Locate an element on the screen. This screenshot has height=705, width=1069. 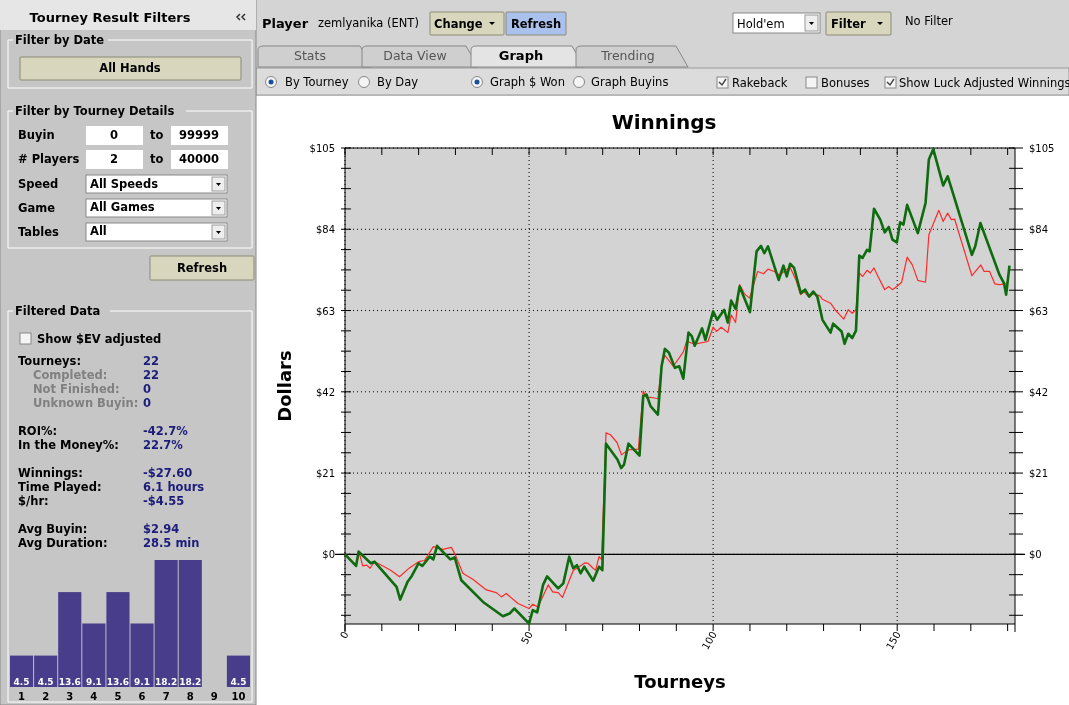
x-tick-label: 7 is located at coordinates (166, 696).